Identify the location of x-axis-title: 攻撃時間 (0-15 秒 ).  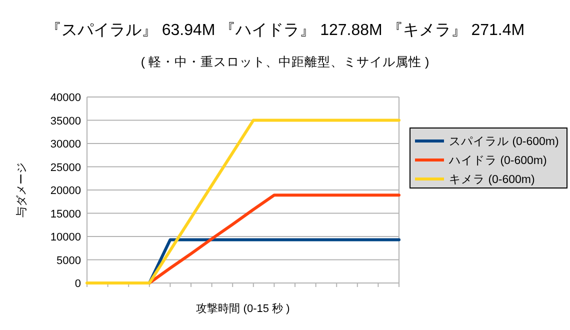
(243, 308).